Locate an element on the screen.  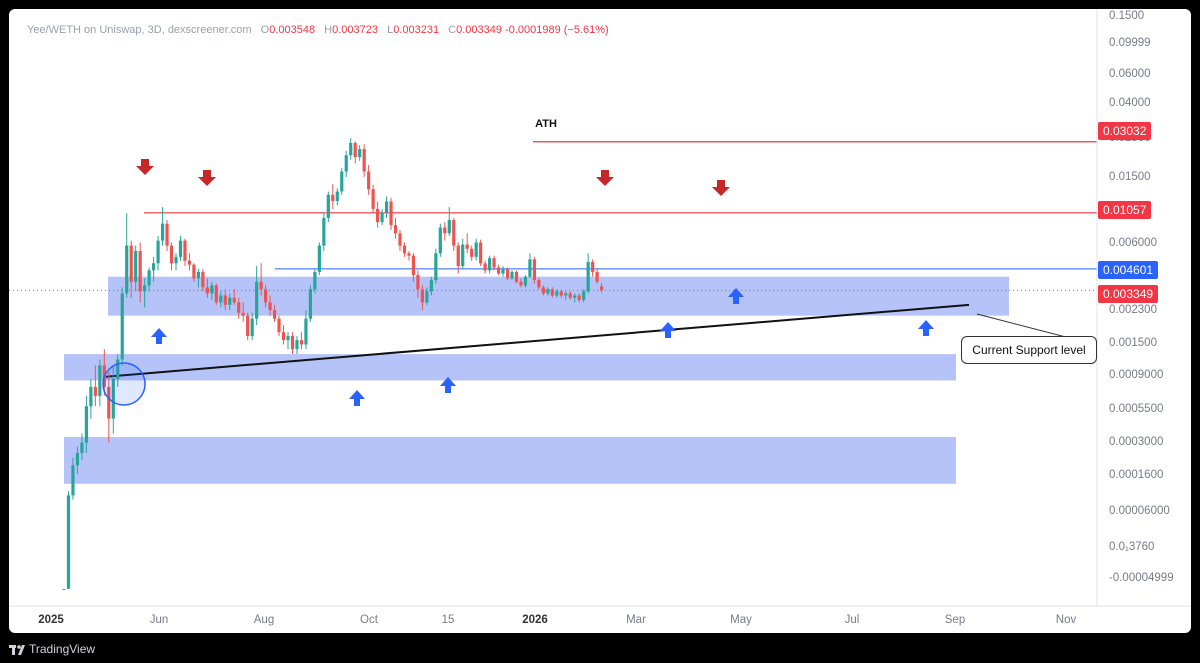
open-value: 0.003548 is located at coordinates (292, 30).